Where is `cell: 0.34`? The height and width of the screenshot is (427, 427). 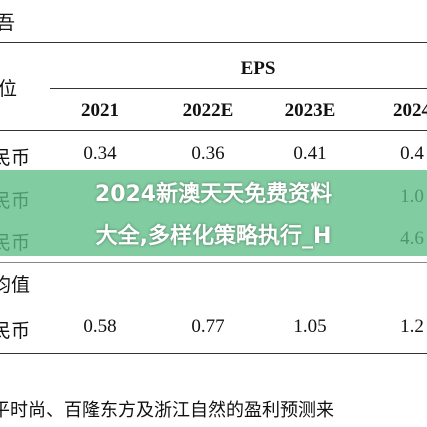 cell: 0.34 is located at coordinates (100, 153).